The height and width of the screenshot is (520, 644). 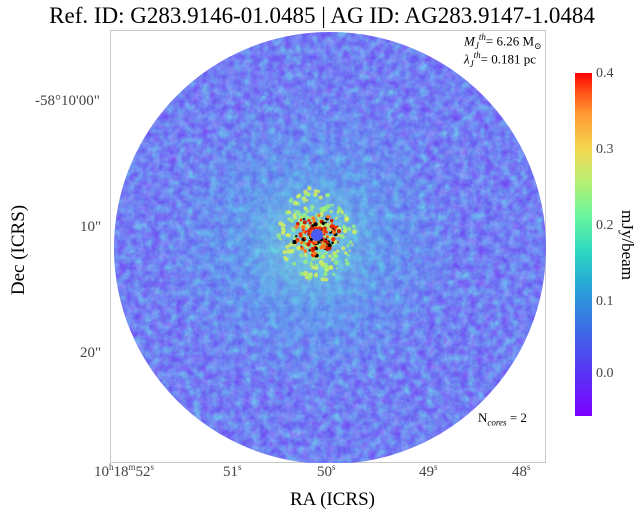 I want to click on colorbar-label: mJy/beam, so click(x=627, y=245).